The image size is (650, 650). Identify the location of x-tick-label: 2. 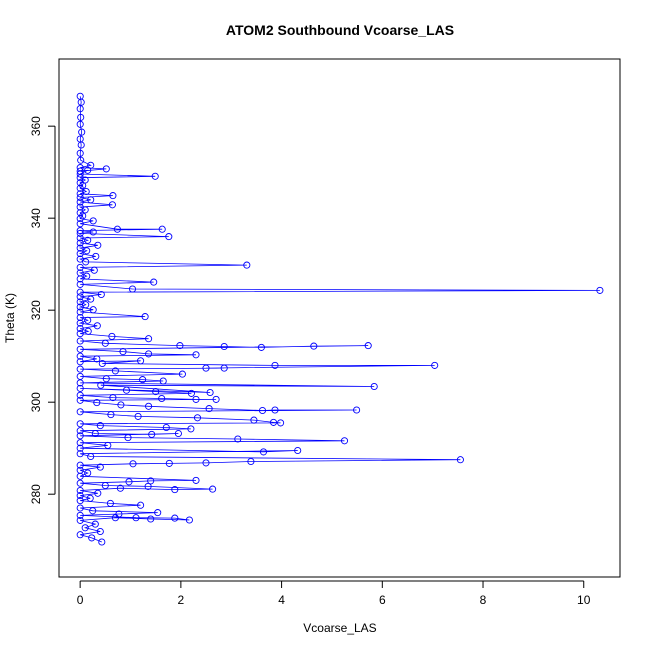
(181, 600).